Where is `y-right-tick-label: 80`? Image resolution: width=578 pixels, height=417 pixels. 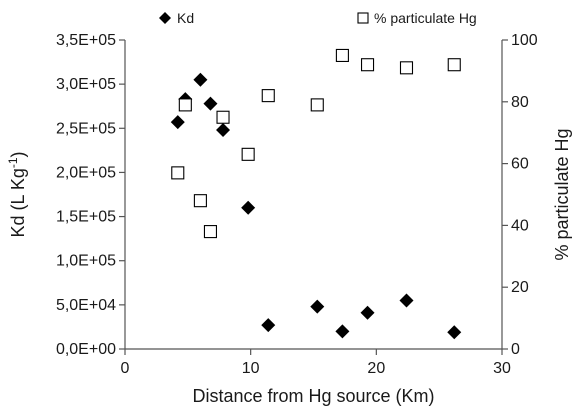
y-right-tick-label: 80 is located at coordinates (520, 102).